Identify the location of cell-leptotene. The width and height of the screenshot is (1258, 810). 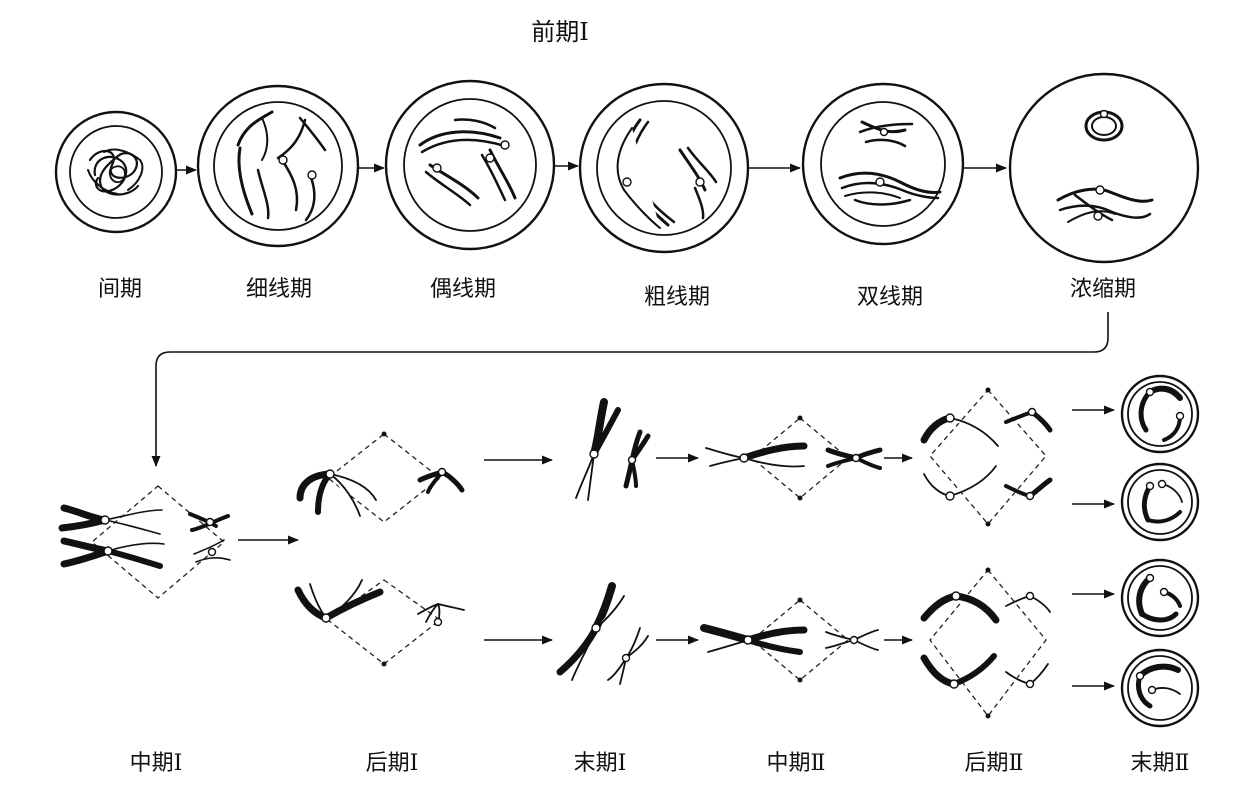
(278, 166).